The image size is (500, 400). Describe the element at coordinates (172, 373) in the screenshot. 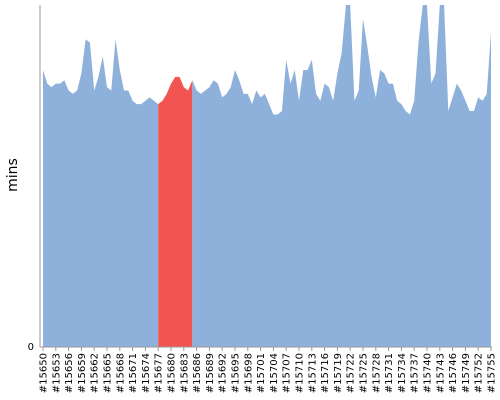

I see `x-tick-label: #15680` at that location.